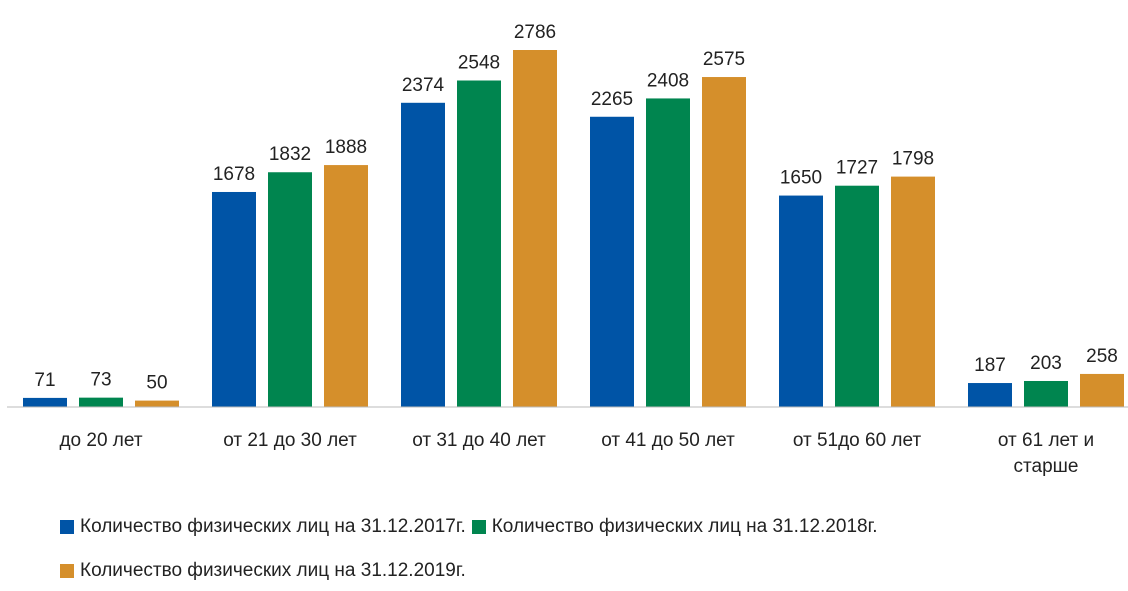 This screenshot has height=591, width=1128. Describe the element at coordinates (234, 174) in the screenshot. I see `data-label: 1678` at that location.